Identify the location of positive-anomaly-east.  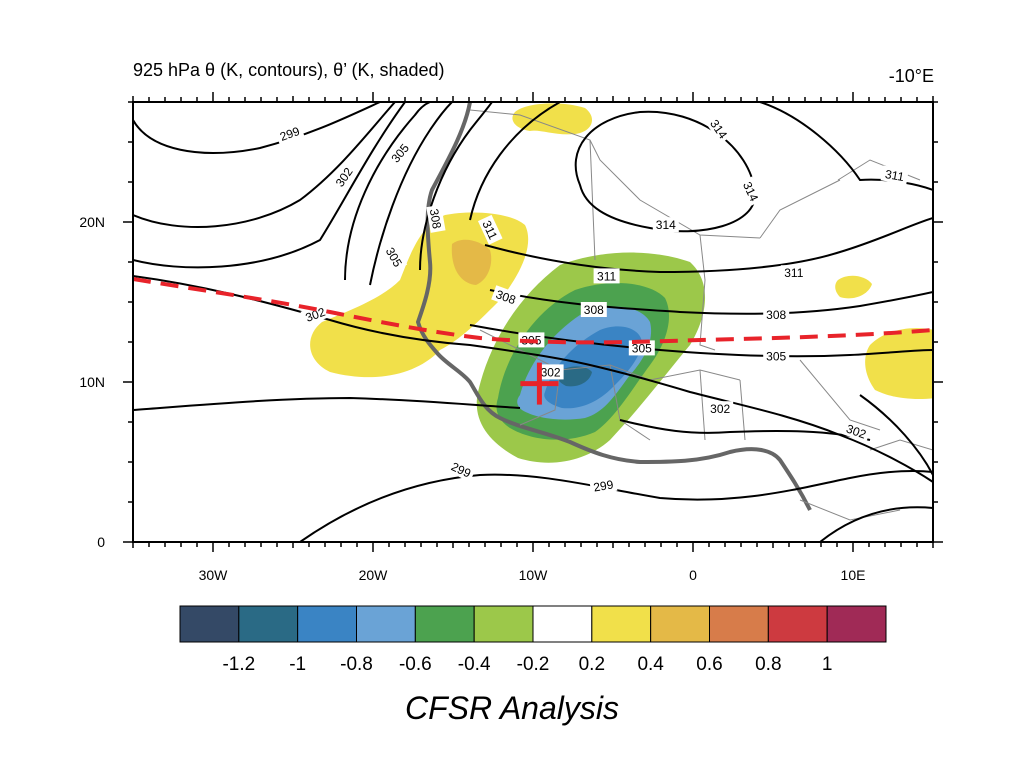
(899, 363).